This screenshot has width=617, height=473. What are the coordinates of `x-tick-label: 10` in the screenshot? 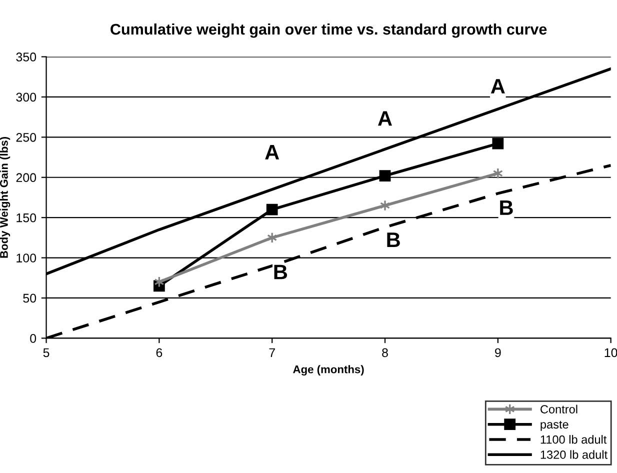 It's located at (610, 353).